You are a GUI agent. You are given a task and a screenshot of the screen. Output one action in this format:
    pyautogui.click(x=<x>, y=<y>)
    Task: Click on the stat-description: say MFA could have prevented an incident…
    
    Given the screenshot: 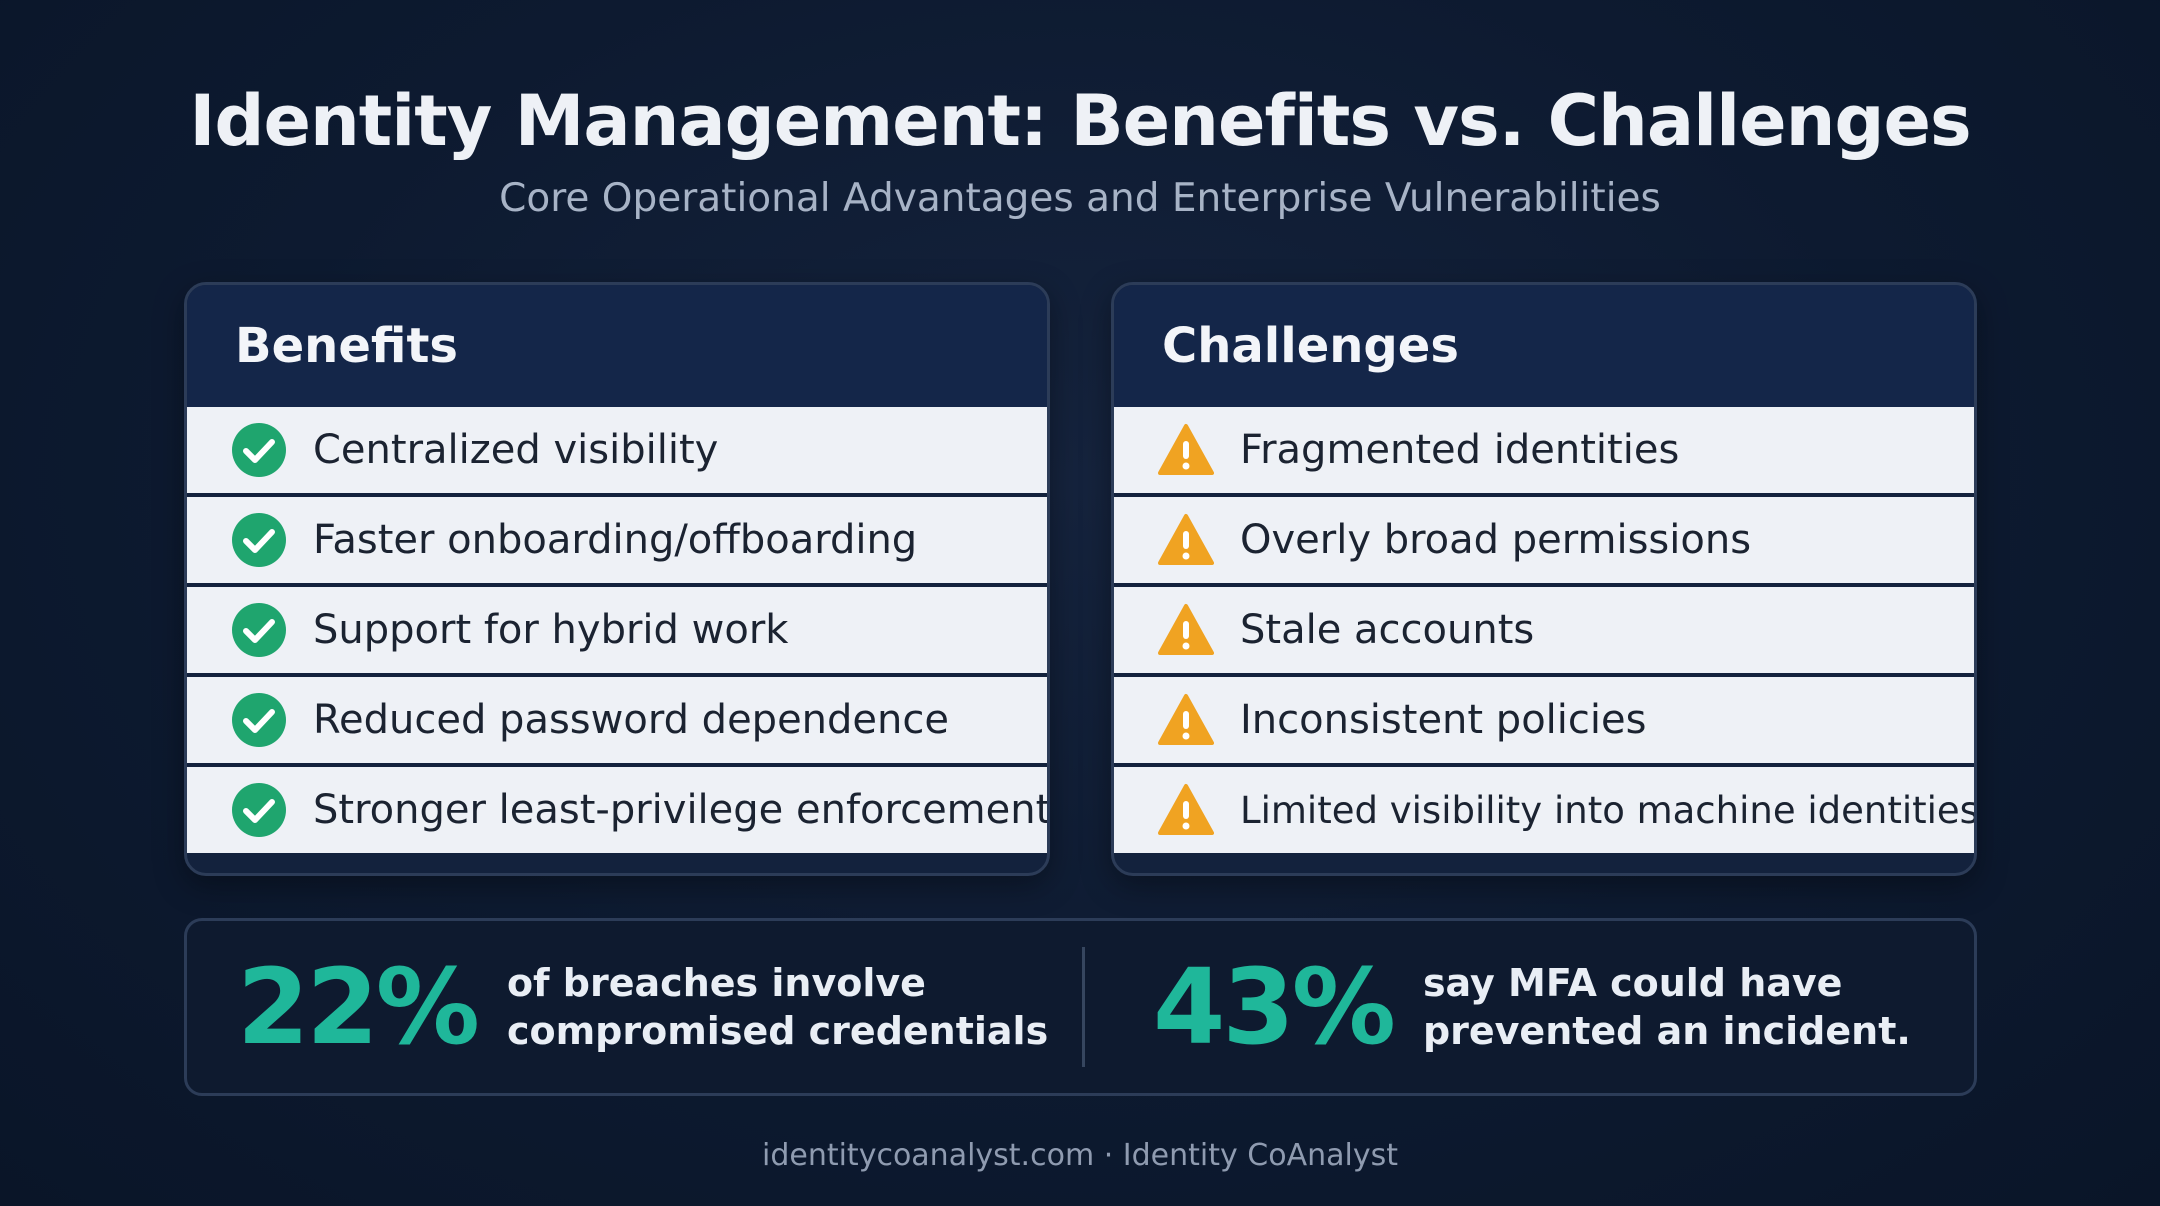 What is the action you would take?
    pyautogui.click(x=1667, y=1007)
    